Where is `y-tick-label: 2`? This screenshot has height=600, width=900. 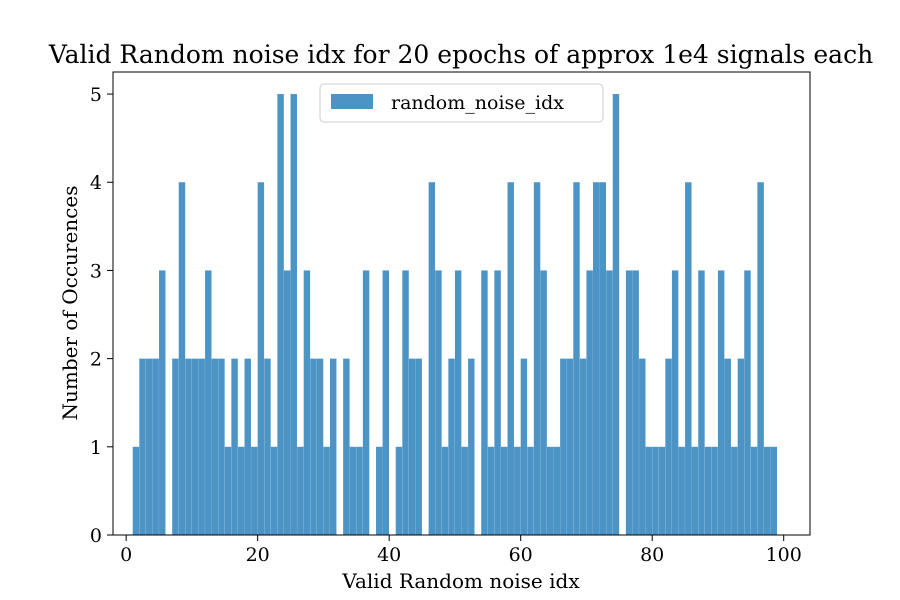
y-tick-label: 2 is located at coordinates (96, 360).